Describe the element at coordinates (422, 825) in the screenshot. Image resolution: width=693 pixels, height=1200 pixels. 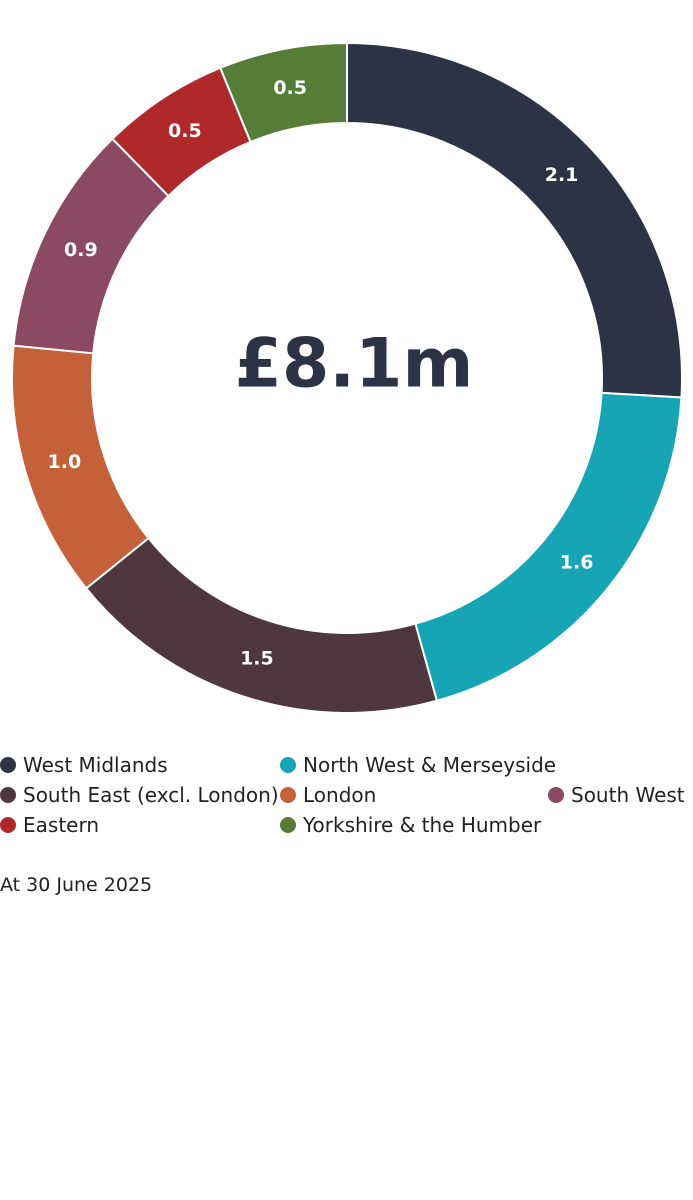
I see `legend-label: Yorkshire & the Humber` at that location.